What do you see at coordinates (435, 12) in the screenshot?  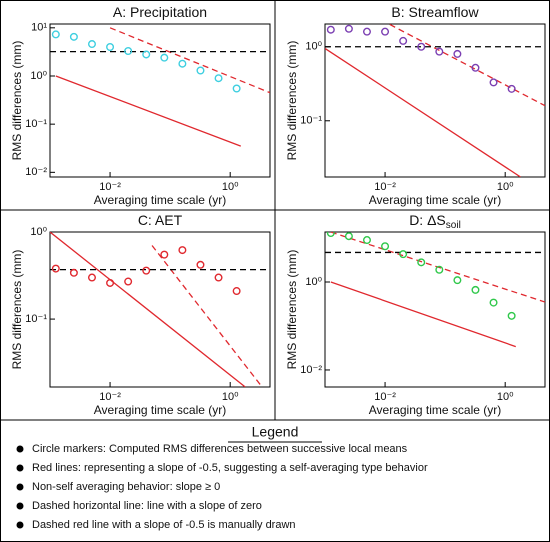 I see `panel-title-text: B: Streamflow` at bounding box center [435, 12].